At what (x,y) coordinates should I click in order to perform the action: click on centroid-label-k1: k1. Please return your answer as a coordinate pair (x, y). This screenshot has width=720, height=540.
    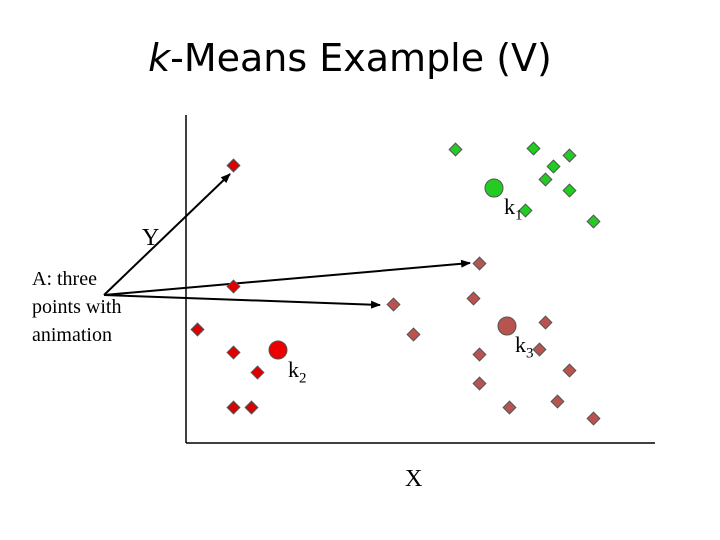
    Looking at the image, I should click on (513, 209).